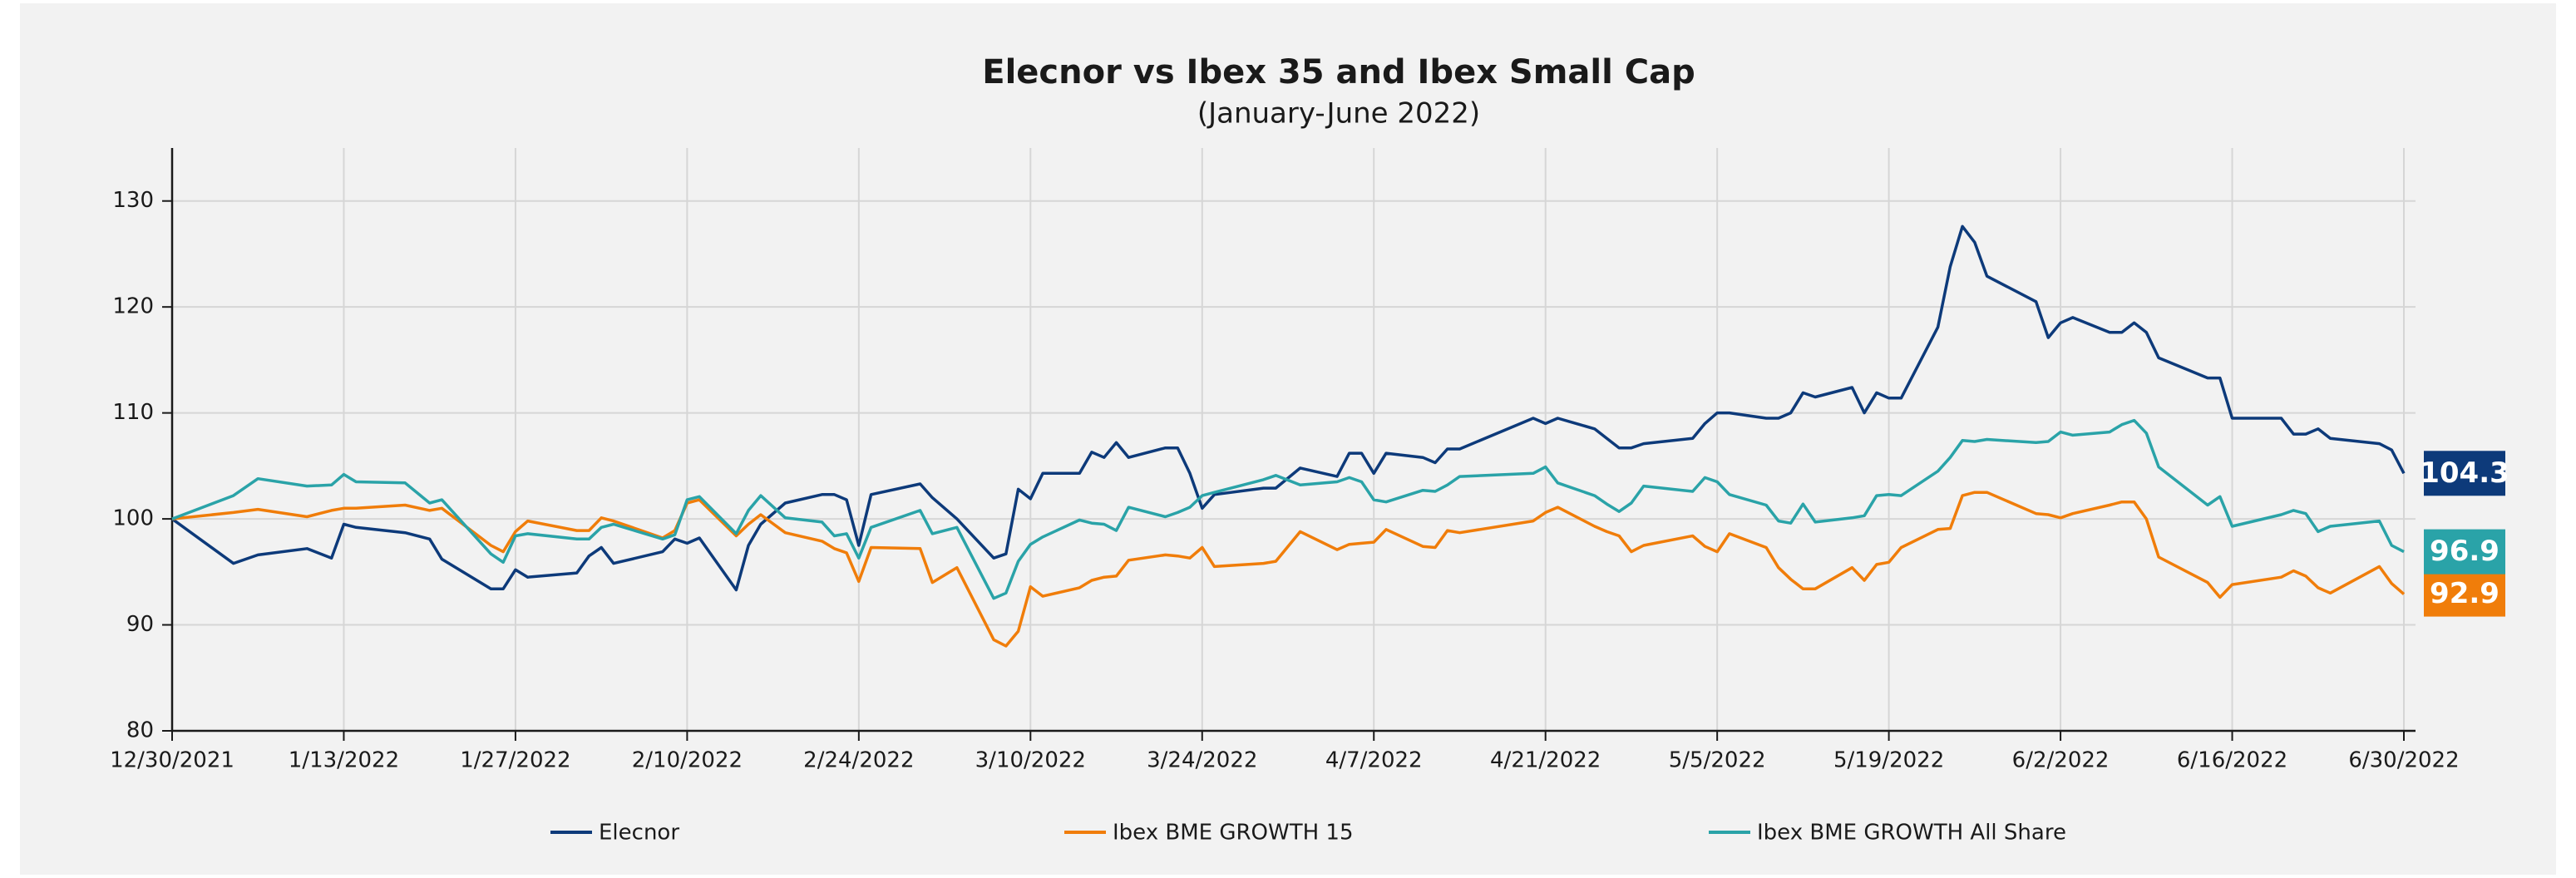  What do you see at coordinates (687, 760) in the screenshot?
I see `x-tick-label: 2/10/2022` at bounding box center [687, 760].